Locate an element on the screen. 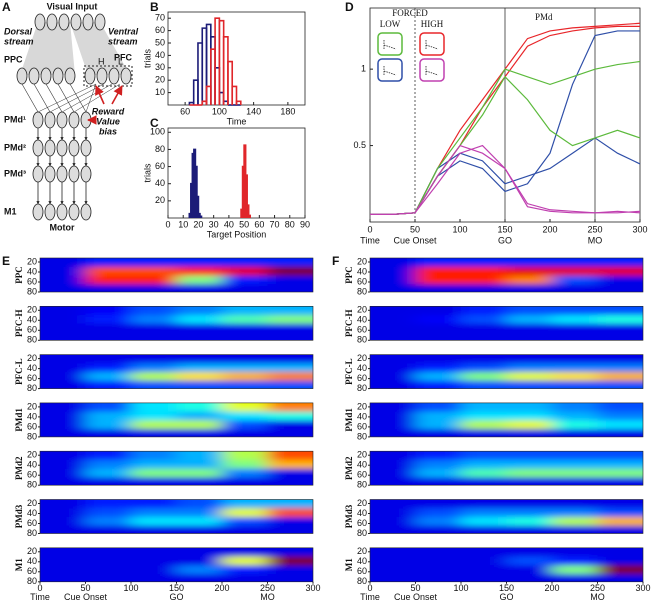  y-tick-label: 70 is located at coordinates (160, 18).